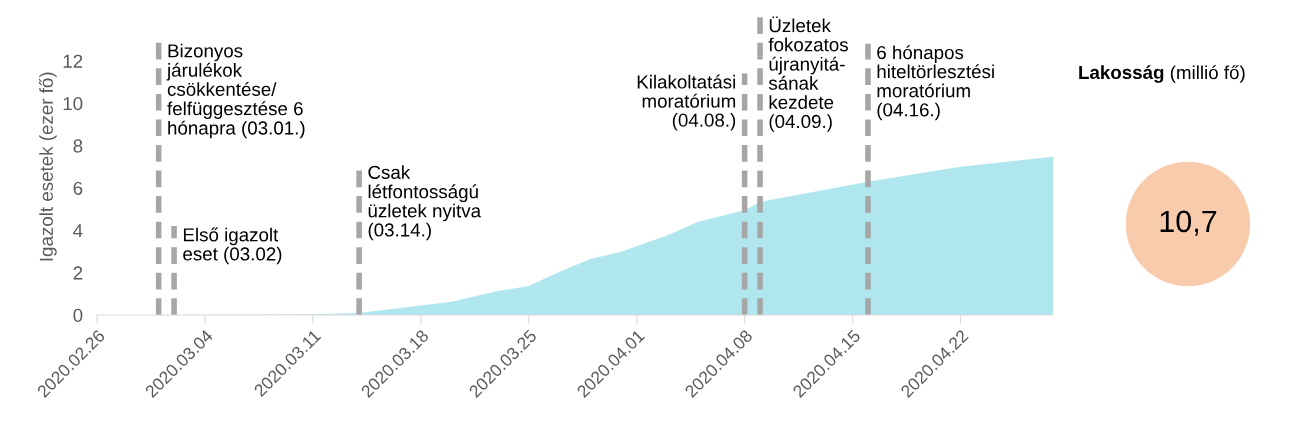  Describe the element at coordinates (1121, 74) in the screenshot. I see `text: Lakosság` at that location.